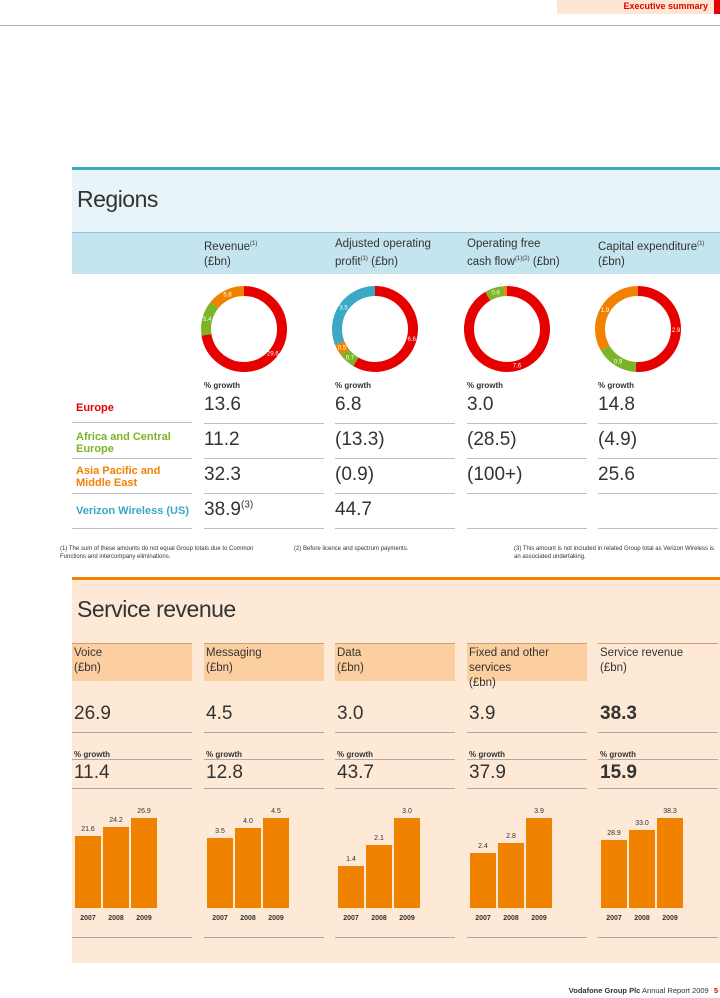 This screenshot has height=998, width=720. Describe the element at coordinates (395, 444) in the screenshot. I see `value-cell: (13.3)` at that location.